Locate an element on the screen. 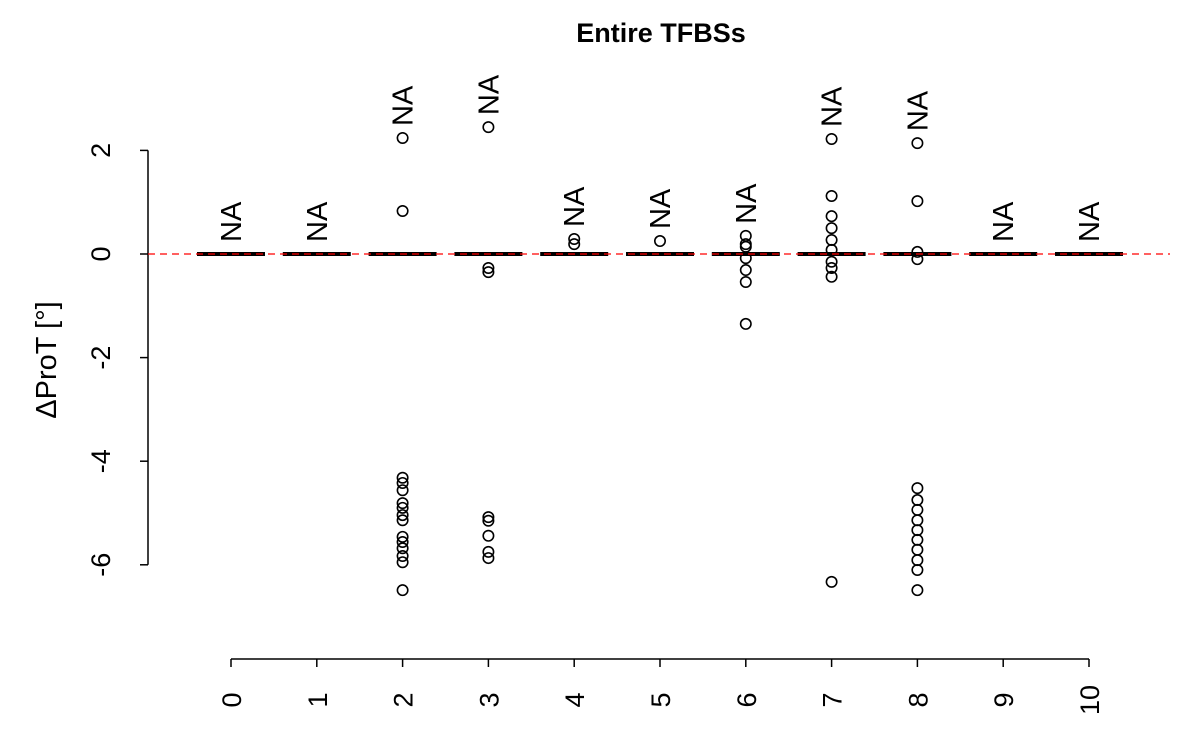 Image resolution: width=1200 pixels, height=750 pixels. x-tick-label: 7 is located at coordinates (833, 699).